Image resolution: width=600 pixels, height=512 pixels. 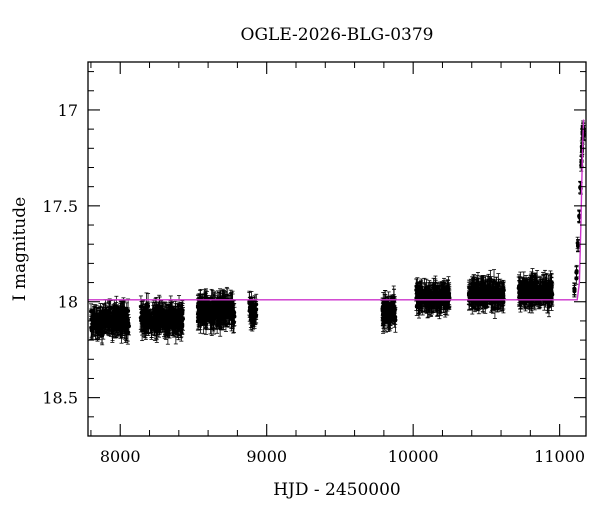 I want to click on x-tick-label: 8000, so click(x=120, y=456).